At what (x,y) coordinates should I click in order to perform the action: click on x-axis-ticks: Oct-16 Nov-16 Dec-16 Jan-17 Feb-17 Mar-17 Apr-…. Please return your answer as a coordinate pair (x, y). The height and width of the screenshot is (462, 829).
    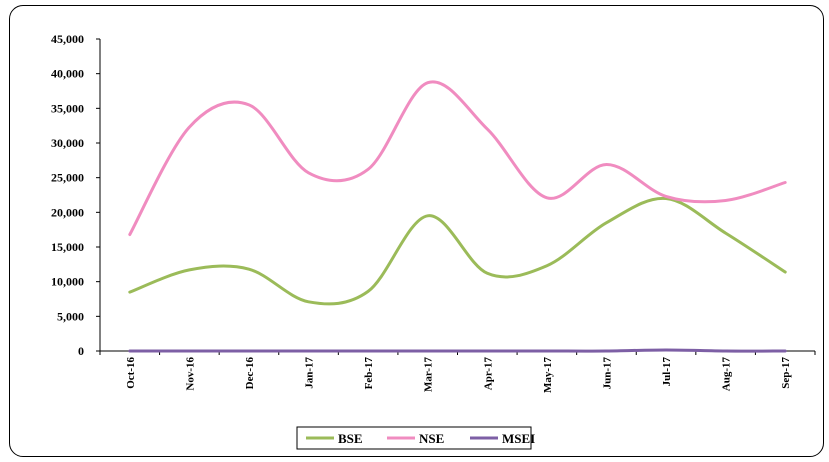
    Looking at the image, I should click on (457, 372).